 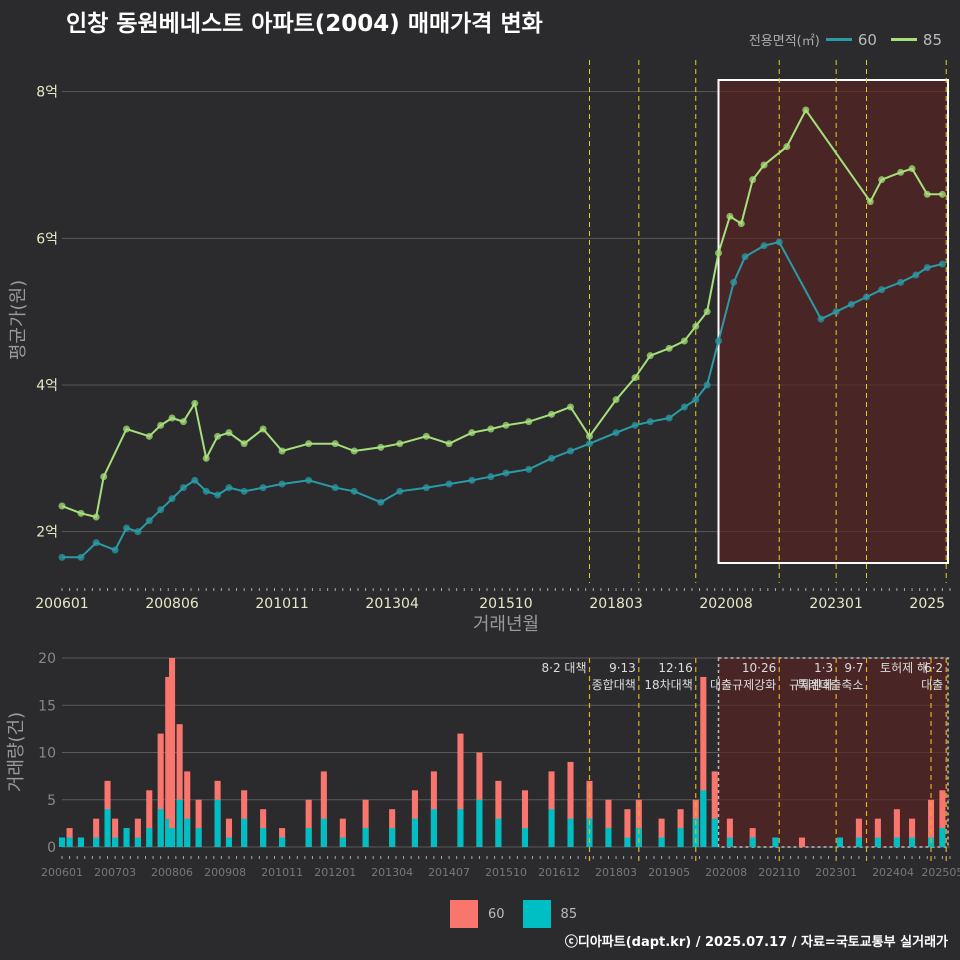 I want to click on chart-title: 인창 동원베네스트 아파트(2004) 매매가격 변화, so click(x=304, y=24).